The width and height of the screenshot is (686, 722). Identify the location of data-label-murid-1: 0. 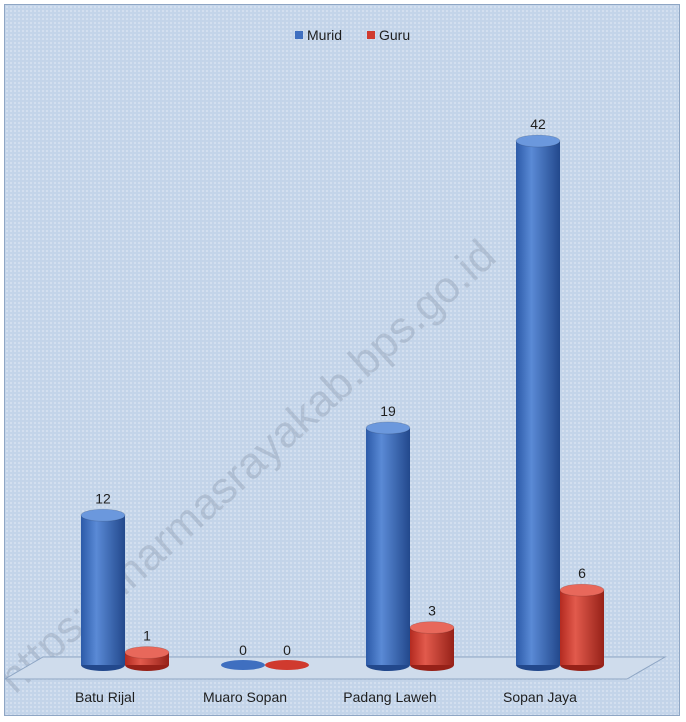
(243, 650).